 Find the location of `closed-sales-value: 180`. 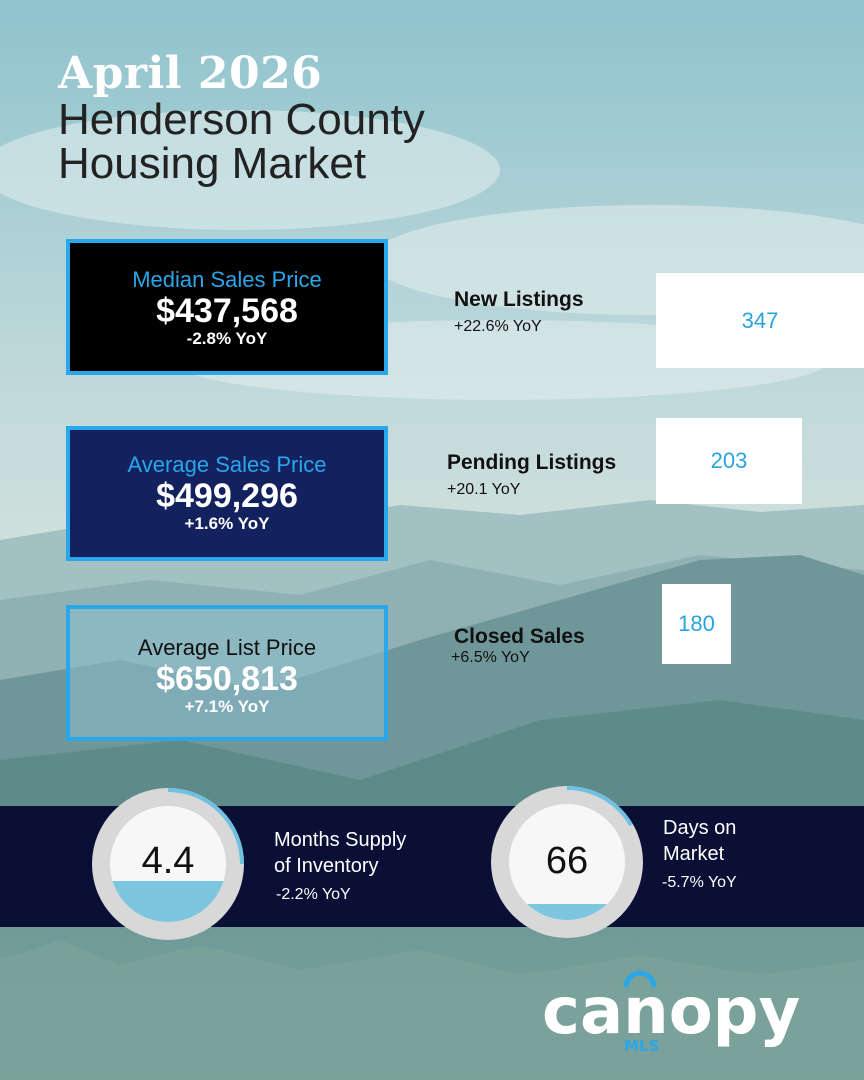

closed-sales-value: 180 is located at coordinates (696, 624).